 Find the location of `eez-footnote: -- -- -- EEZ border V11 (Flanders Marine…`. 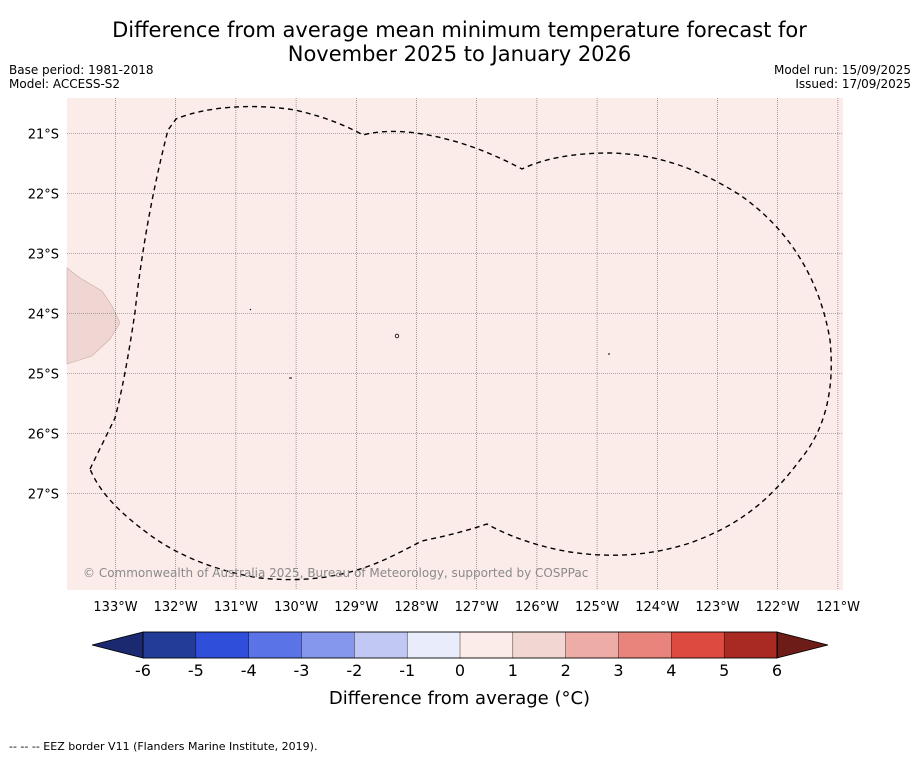

eez-footnote: -- -- -- EEZ border V11 (Flanders Marine… is located at coordinates (163, 746).